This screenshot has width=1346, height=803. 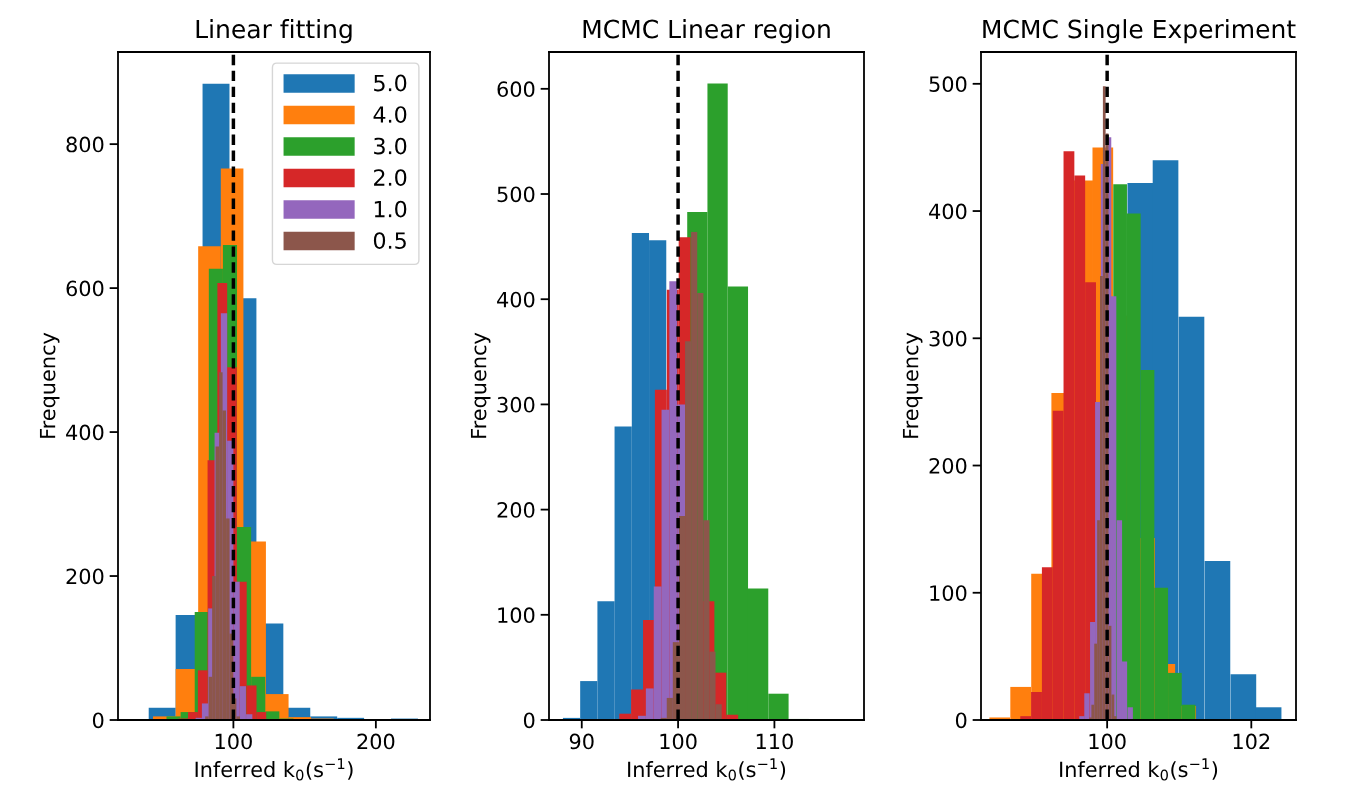 I want to click on legend-label: 2.0, so click(x=390, y=177).